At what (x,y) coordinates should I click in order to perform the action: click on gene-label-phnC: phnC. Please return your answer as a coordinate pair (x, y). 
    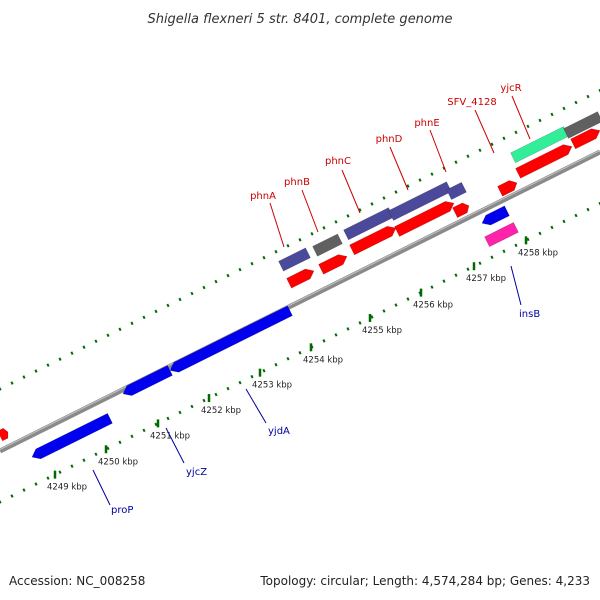
    Looking at the image, I should click on (338, 161).